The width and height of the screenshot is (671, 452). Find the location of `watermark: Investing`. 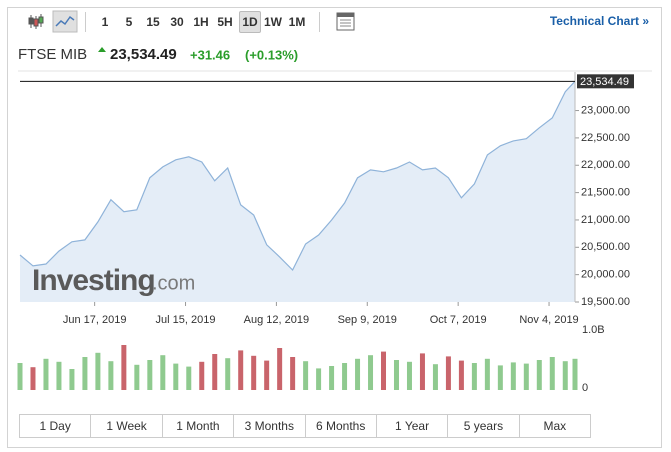

watermark: Investing is located at coordinates (93, 280).